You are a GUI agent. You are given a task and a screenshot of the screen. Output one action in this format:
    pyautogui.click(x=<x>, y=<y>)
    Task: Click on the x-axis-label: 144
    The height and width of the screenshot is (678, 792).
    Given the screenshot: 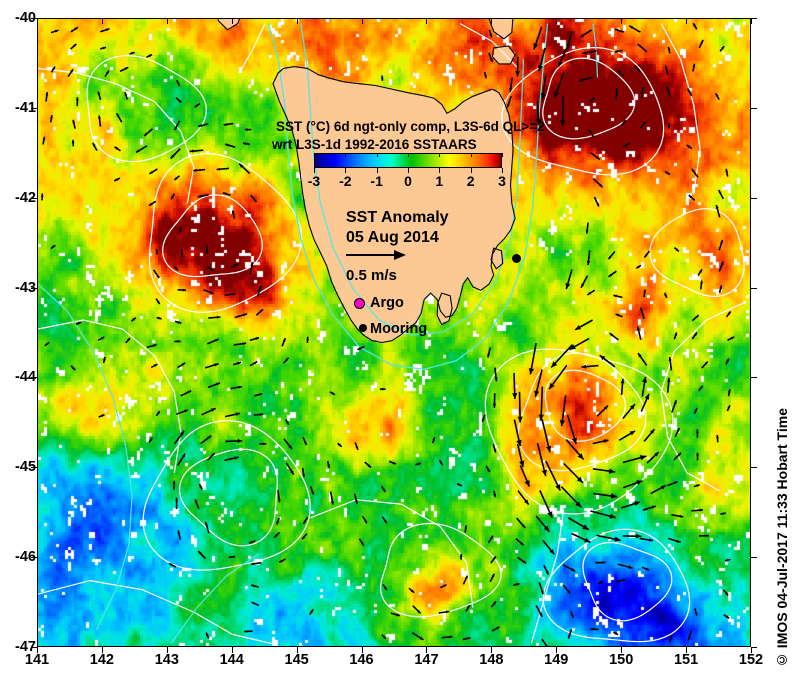 What is the action you would take?
    pyautogui.click(x=231, y=660)
    